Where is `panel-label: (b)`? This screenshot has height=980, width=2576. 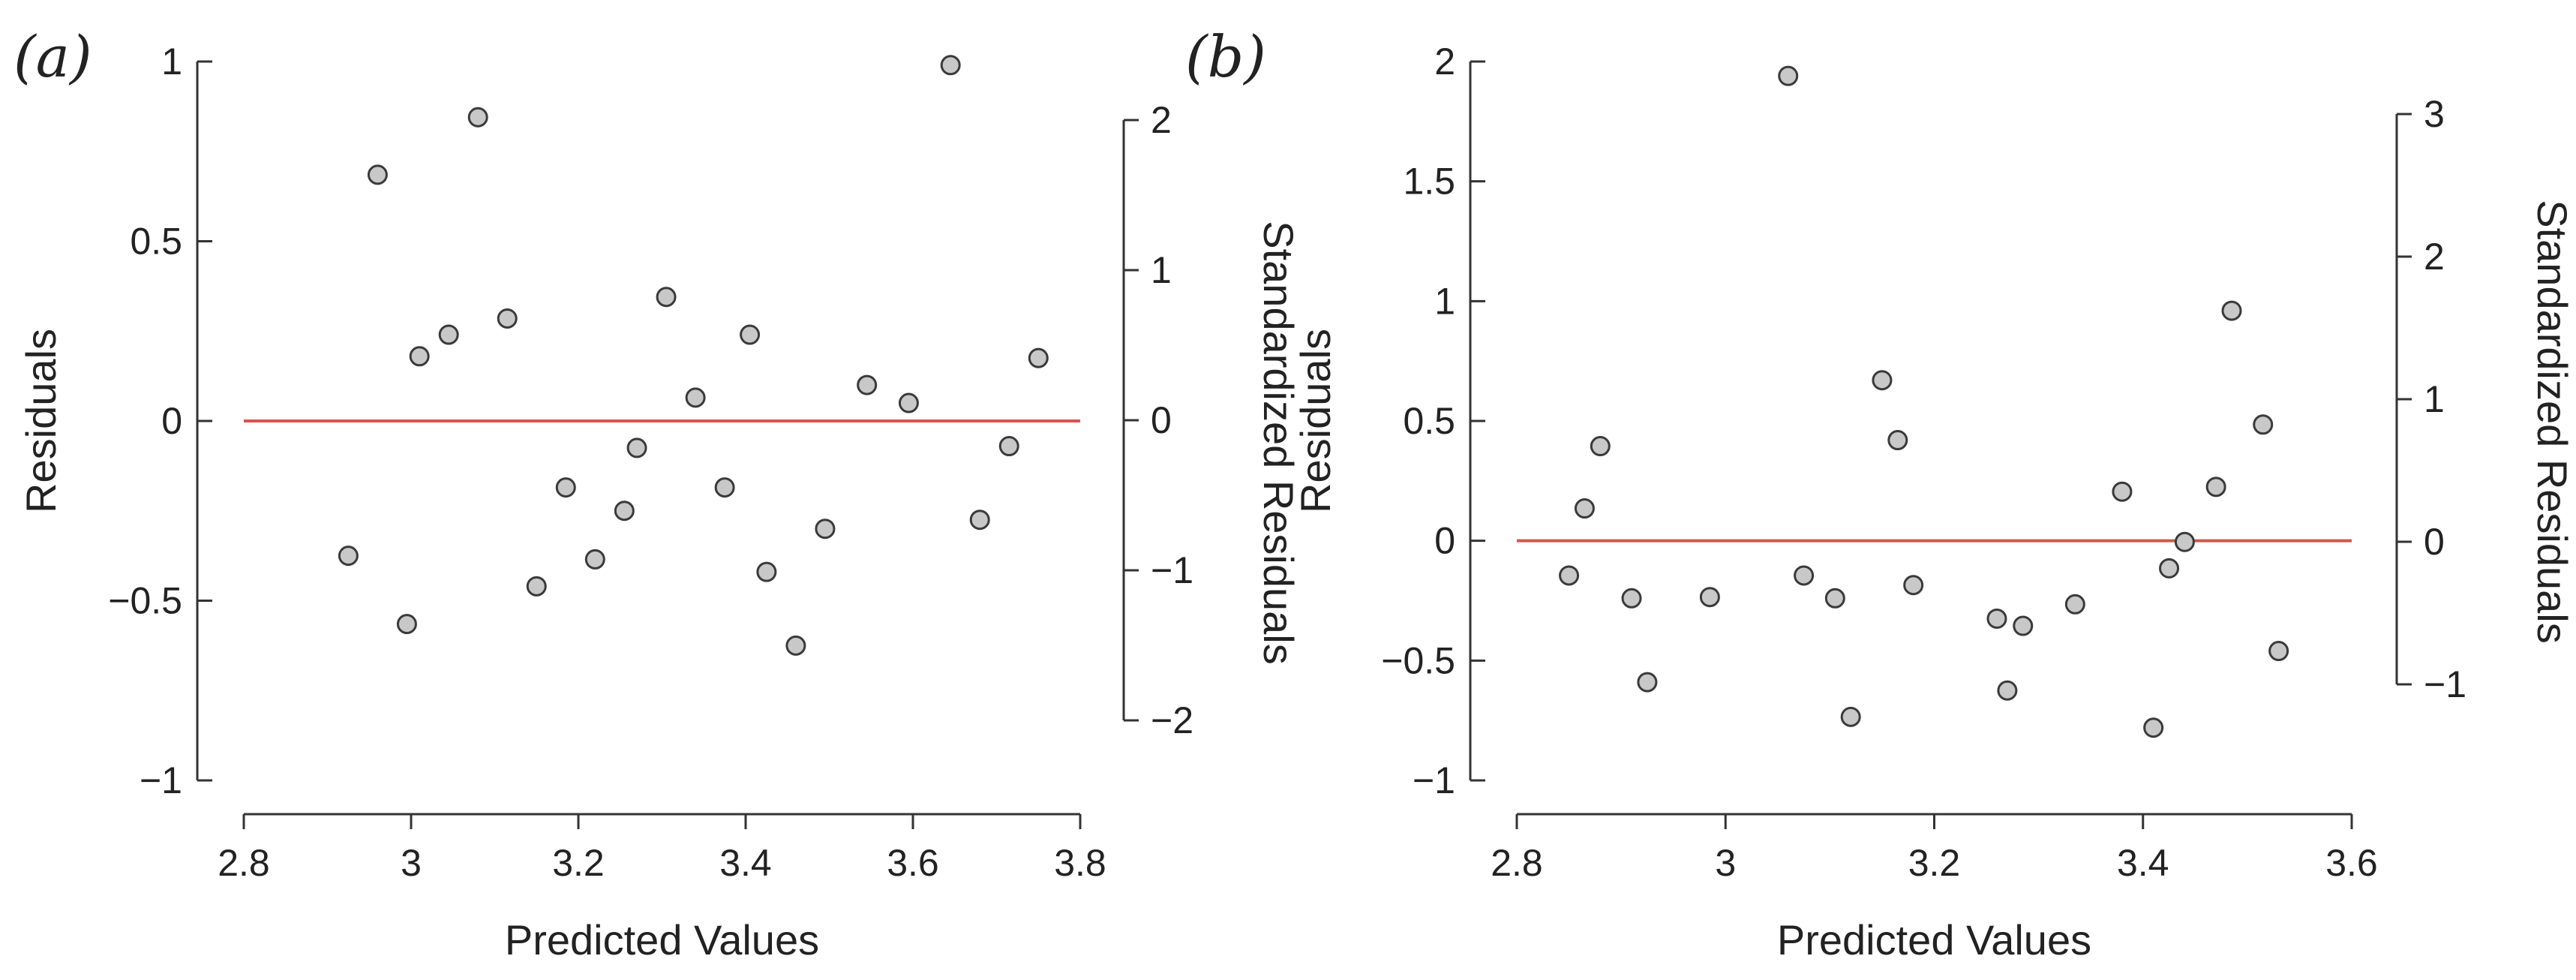 panel-label: (b) is located at coordinates (1225, 56).